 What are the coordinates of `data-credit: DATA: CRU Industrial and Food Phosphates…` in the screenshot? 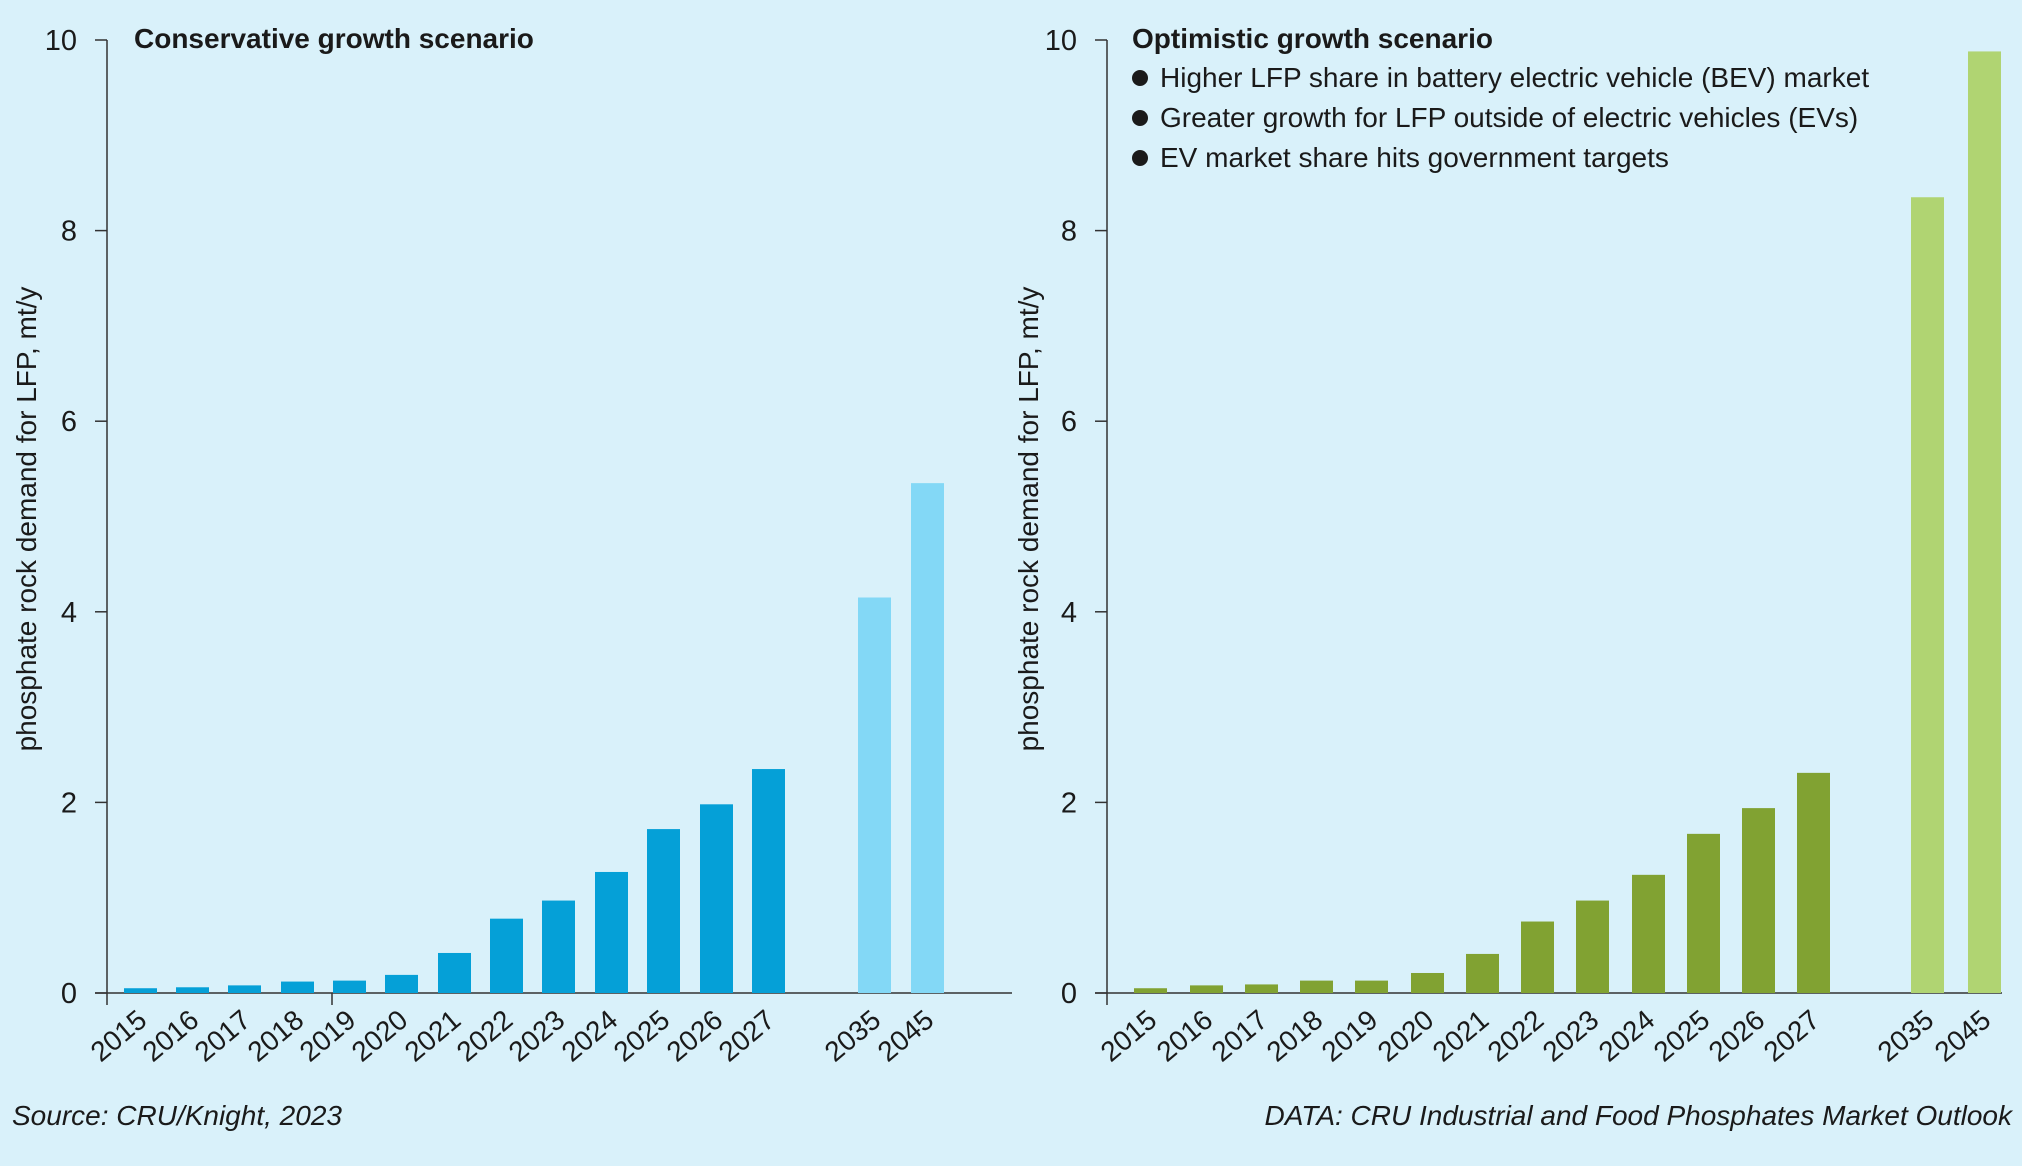 It's located at (1638, 1115).